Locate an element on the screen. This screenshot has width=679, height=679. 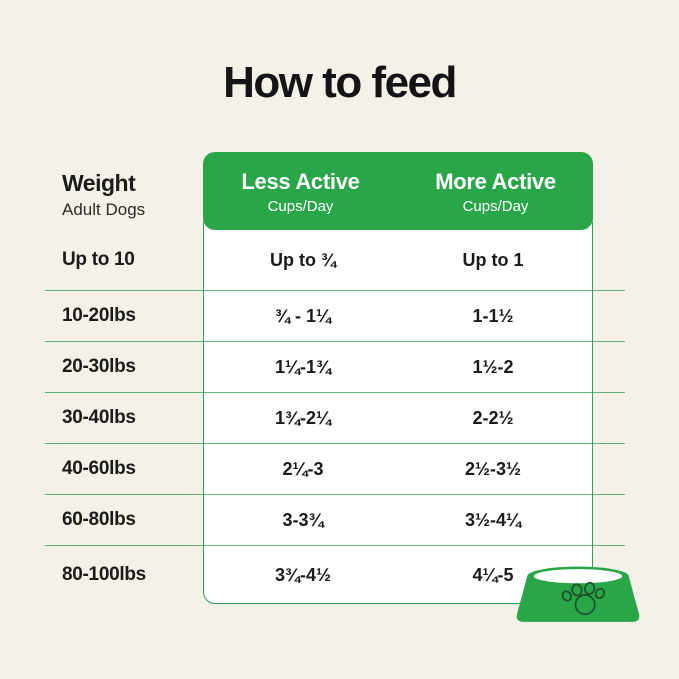
weight-header-subtitle: Adult Dogs is located at coordinates (104, 209).